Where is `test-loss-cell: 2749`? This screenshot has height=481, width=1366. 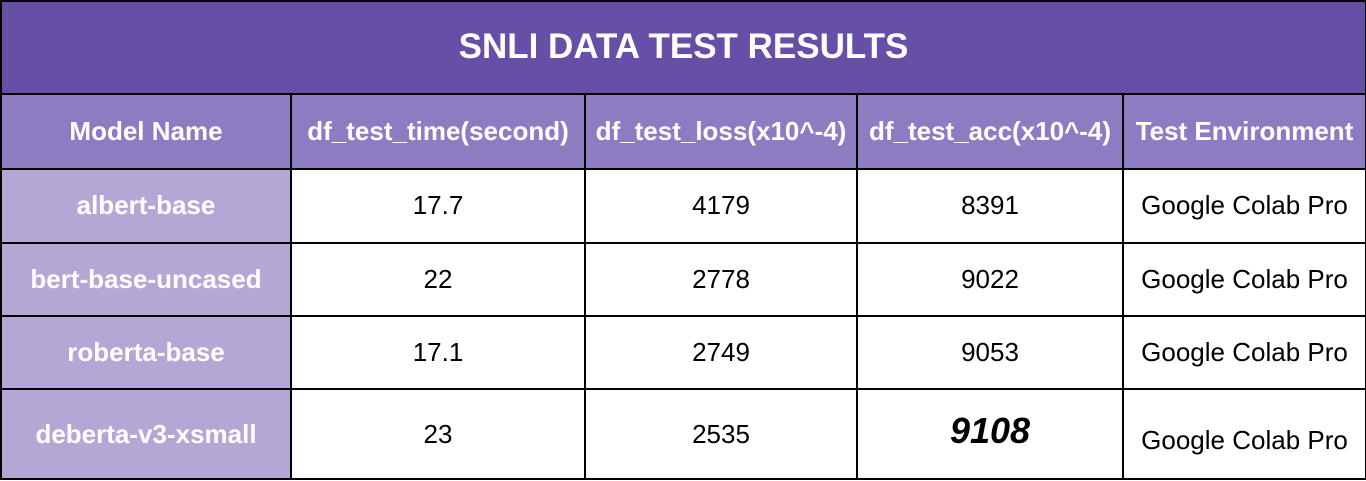 test-loss-cell: 2749 is located at coordinates (721, 352).